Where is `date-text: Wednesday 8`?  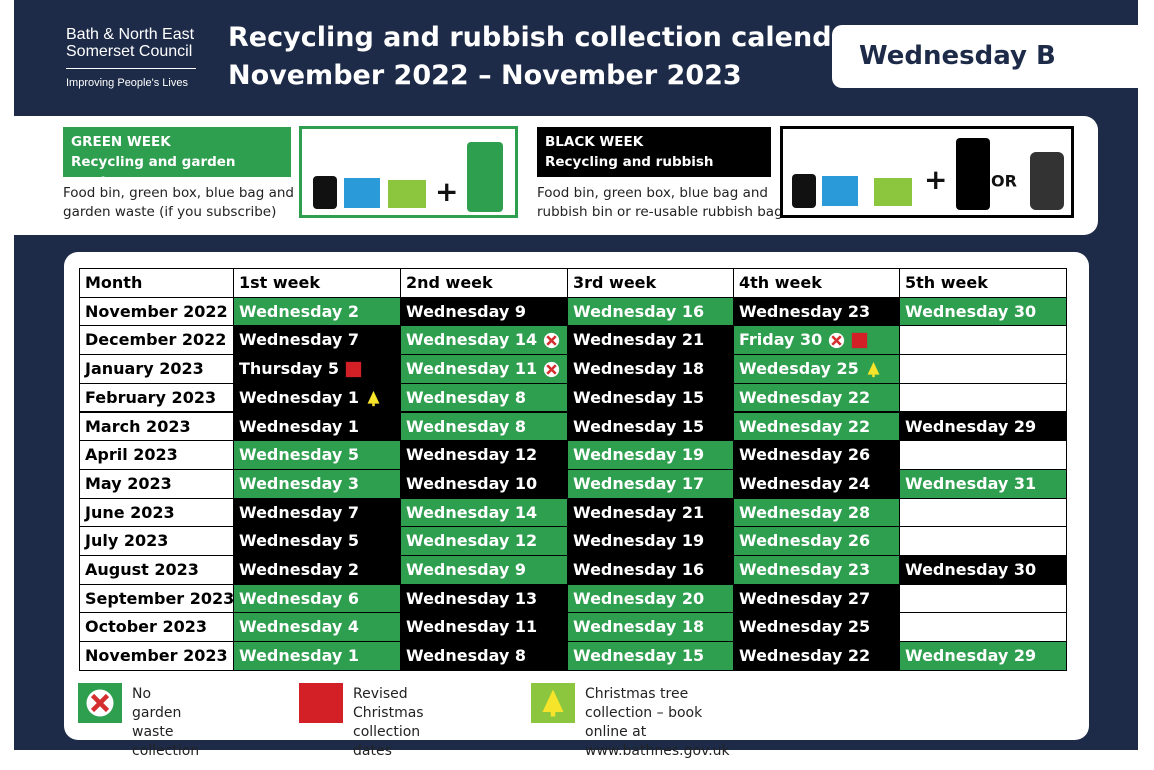
date-text: Wednesday 8 is located at coordinates (466, 397).